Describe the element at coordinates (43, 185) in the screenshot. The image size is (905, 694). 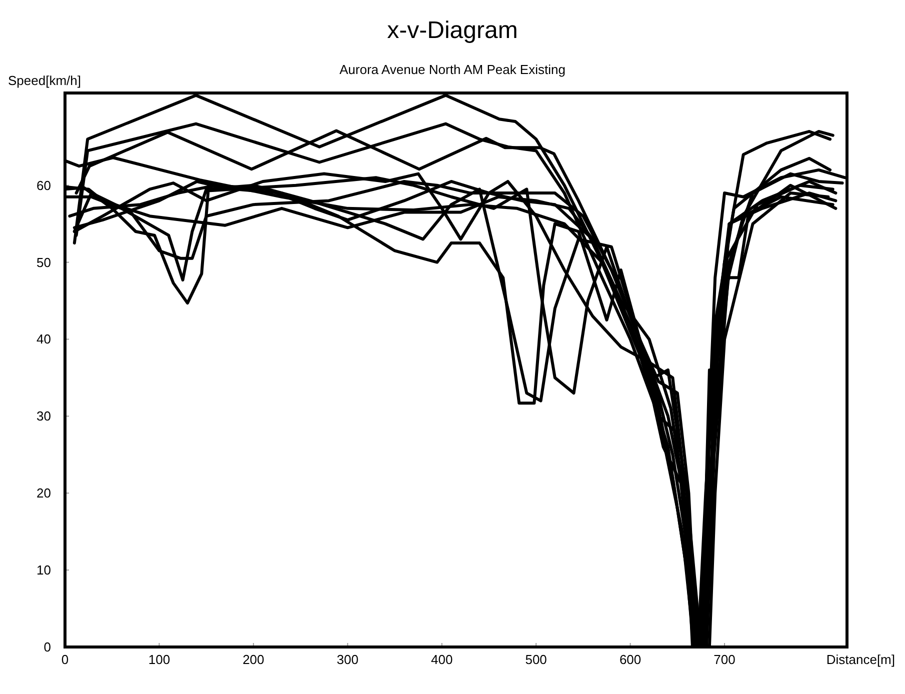
I see `y-tick-label: 60` at that location.